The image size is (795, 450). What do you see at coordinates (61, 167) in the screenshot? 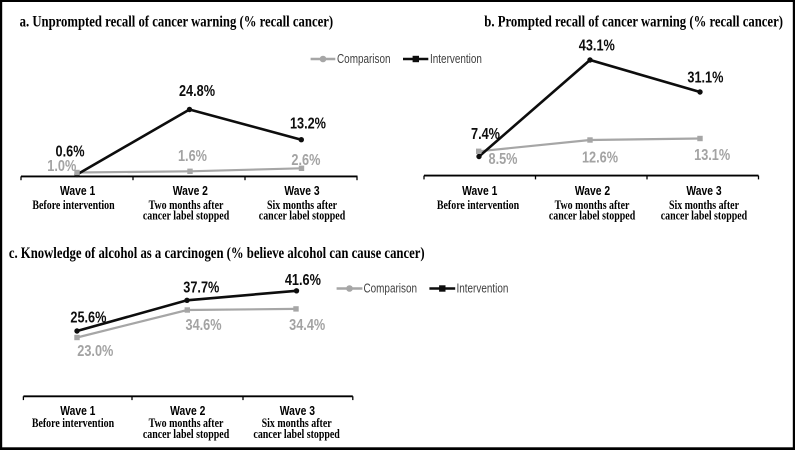
I see `svg-text: 1.0%` at bounding box center [61, 167].